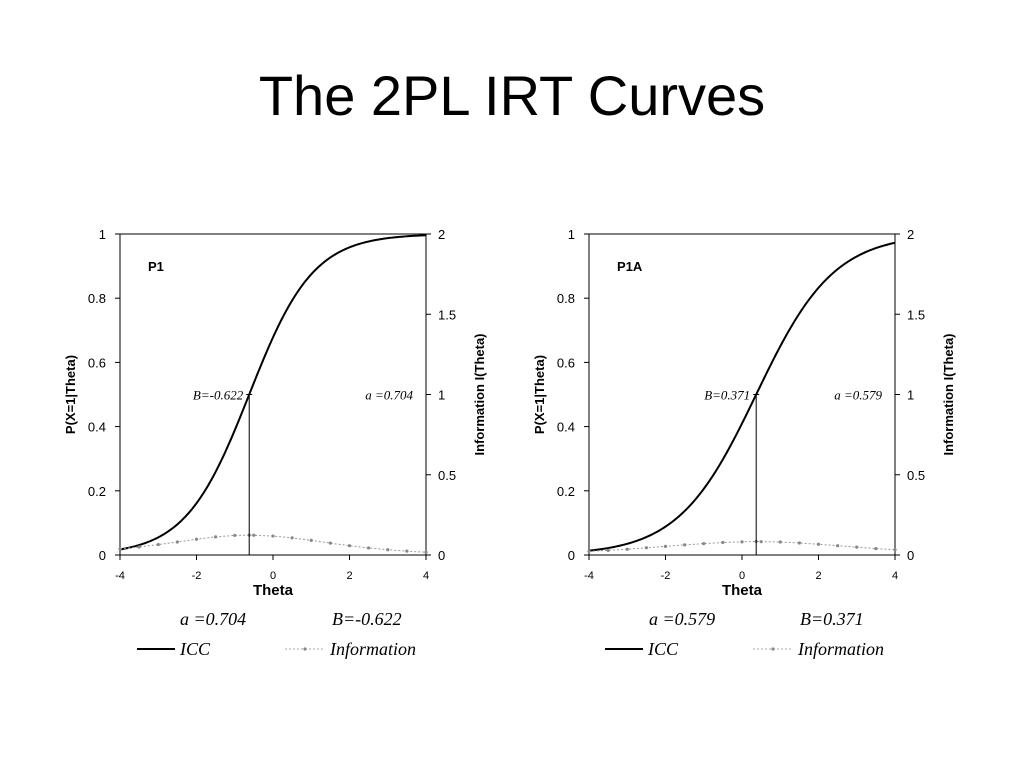 Image resolution: width=1024 pixels, height=768 pixels. Describe the element at coordinates (426, 576) in the screenshot. I see `chart-1-x-tick-label: 4` at that location.